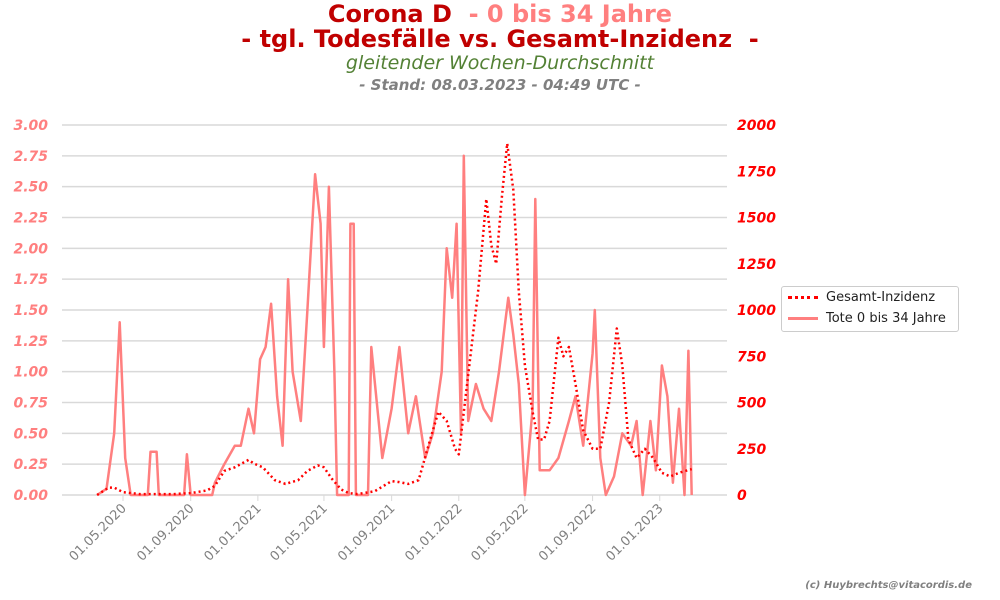  Describe the element at coordinates (232, 532) in the screenshot. I see `x-tick-label: 01.01.2021` at that location.